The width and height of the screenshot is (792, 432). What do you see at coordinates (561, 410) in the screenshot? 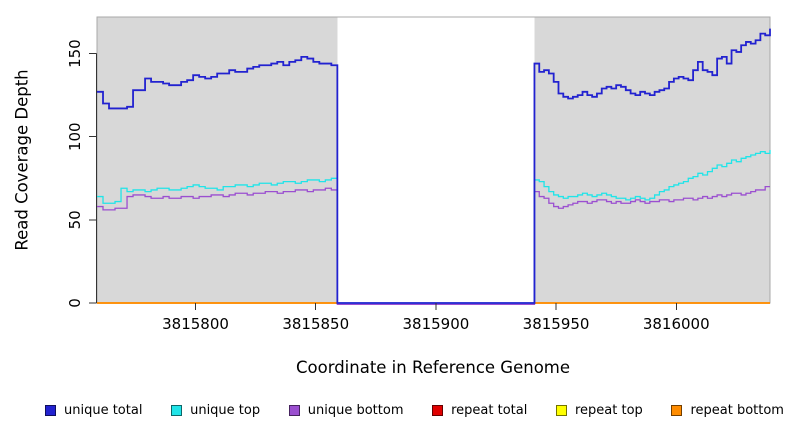
I see `legend-swatch-icon-repeat-top` at bounding box center [561, 410].